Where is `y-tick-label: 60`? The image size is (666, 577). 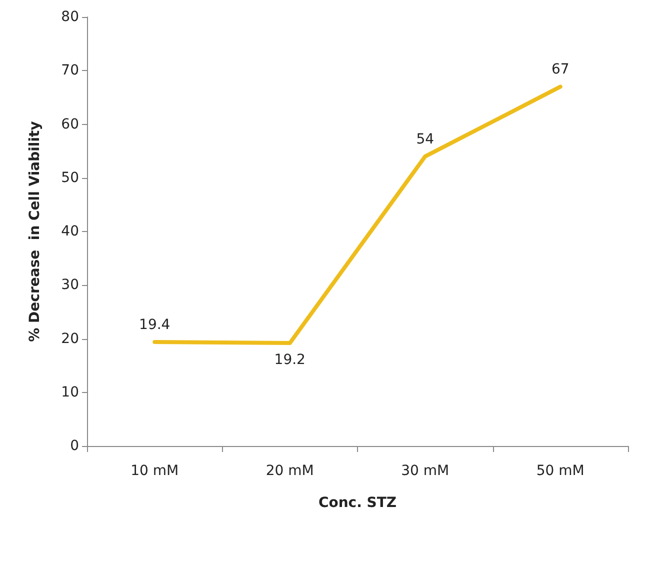 y-tick-label: 60 is located at coordinates (70, 124).